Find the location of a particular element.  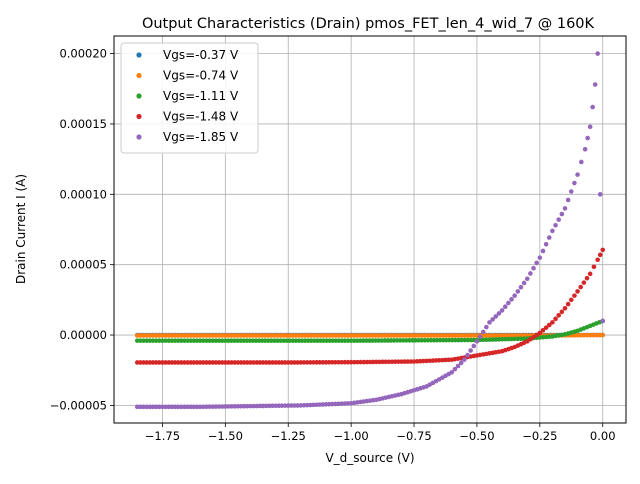

legend-label: Vgs=-1.48 V is located at coordinates (201, 117).